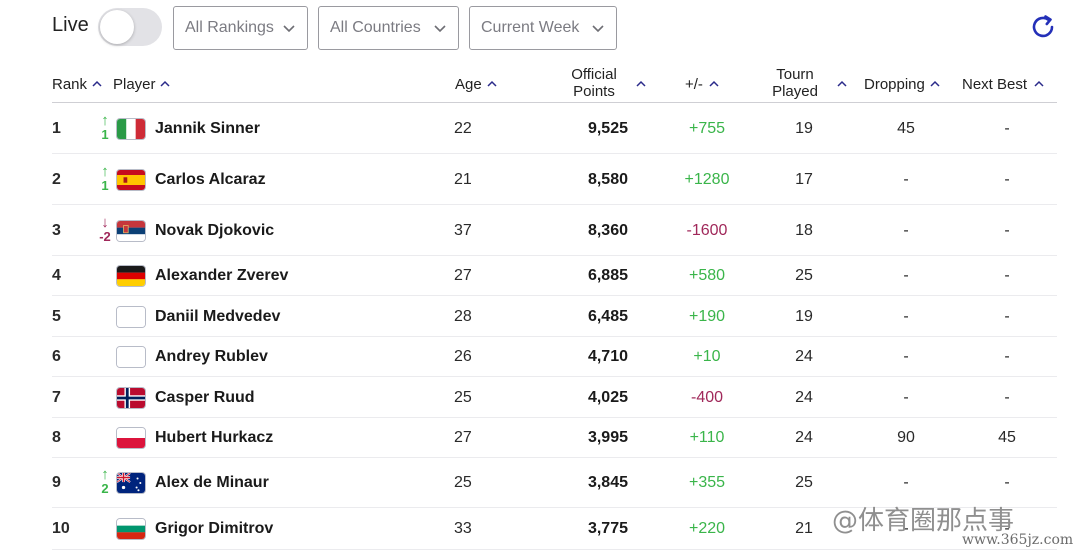  What do you see at coordinates (795, 74) in the screenshot?
I see `col-tourn-played-line1: Tourn` at bounding box center [795, 74].